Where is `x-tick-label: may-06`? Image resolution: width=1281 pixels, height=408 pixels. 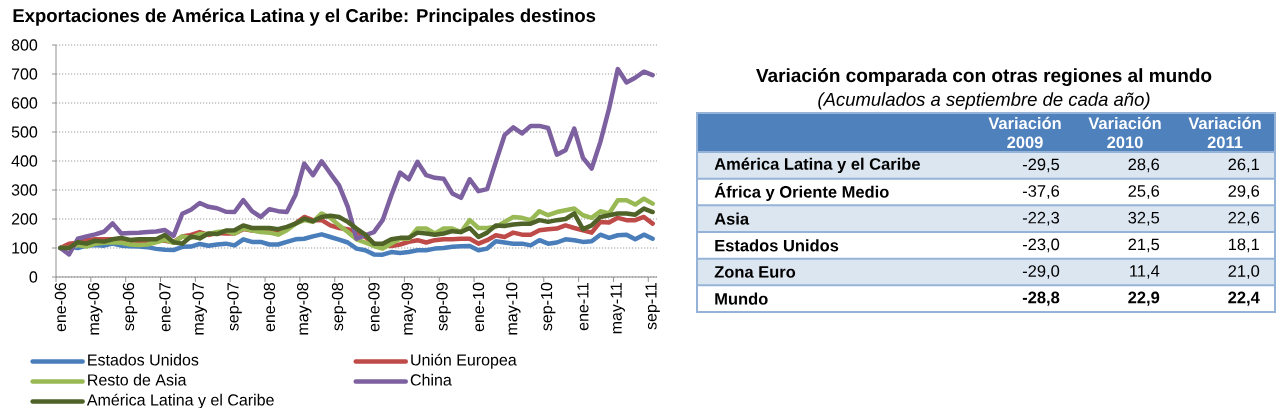
x-tick-label: may-06 is located at coordinates (95, 308).